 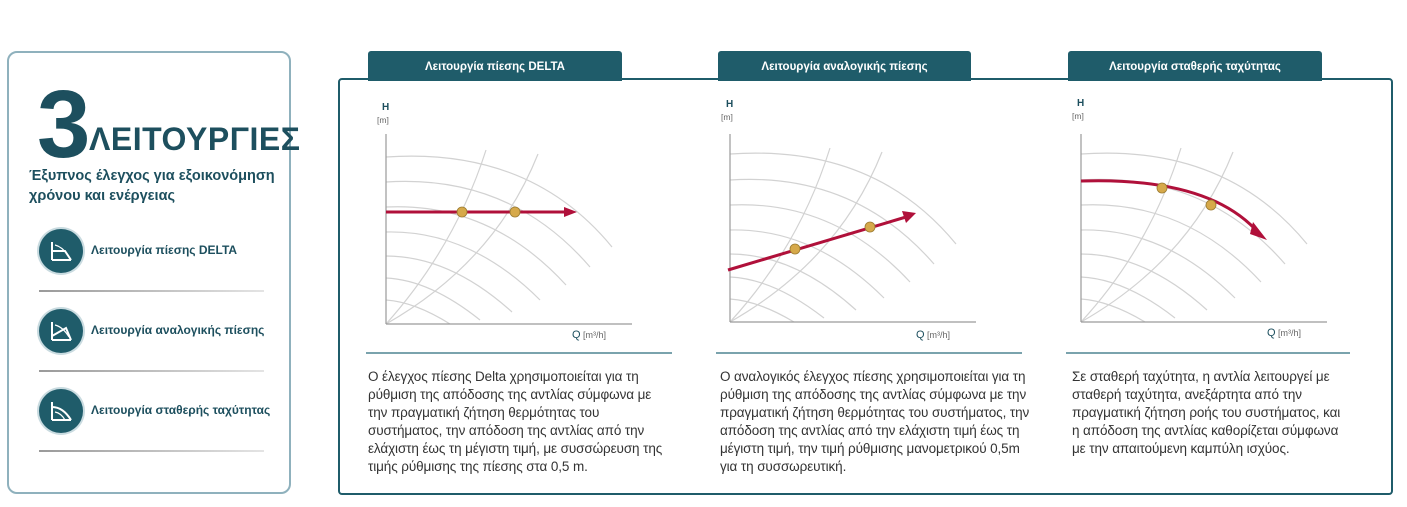 I want to click on mode-item-label: Λειτουργία σταθερής ταχύτητας, so click(x=181, y=410).